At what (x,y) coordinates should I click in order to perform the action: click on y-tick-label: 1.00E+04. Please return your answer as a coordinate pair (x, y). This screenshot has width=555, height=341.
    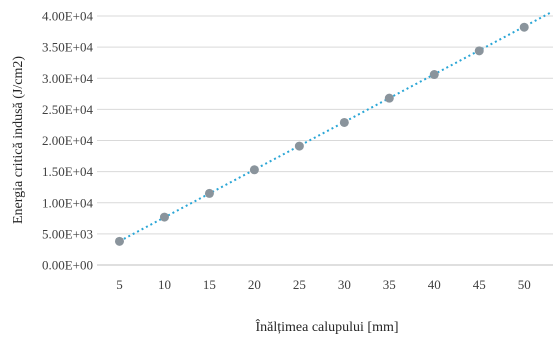
    Looking at the image, I should click on (68, 202).